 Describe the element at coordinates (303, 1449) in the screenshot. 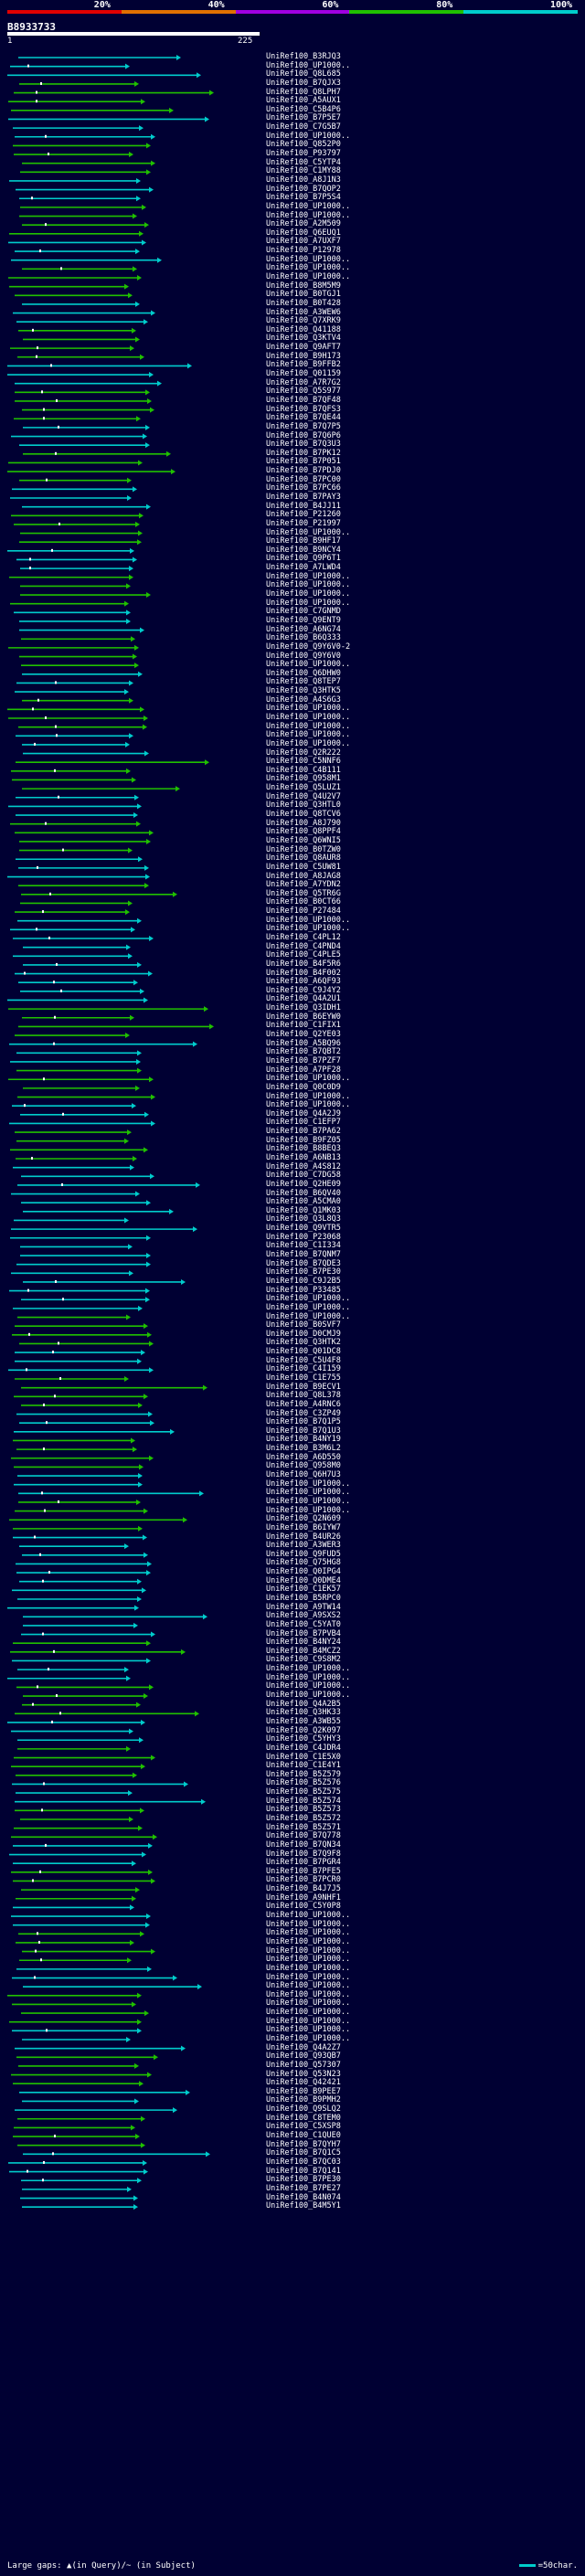

I see `hit-label: UniRef100_B3M6L2` at that location.